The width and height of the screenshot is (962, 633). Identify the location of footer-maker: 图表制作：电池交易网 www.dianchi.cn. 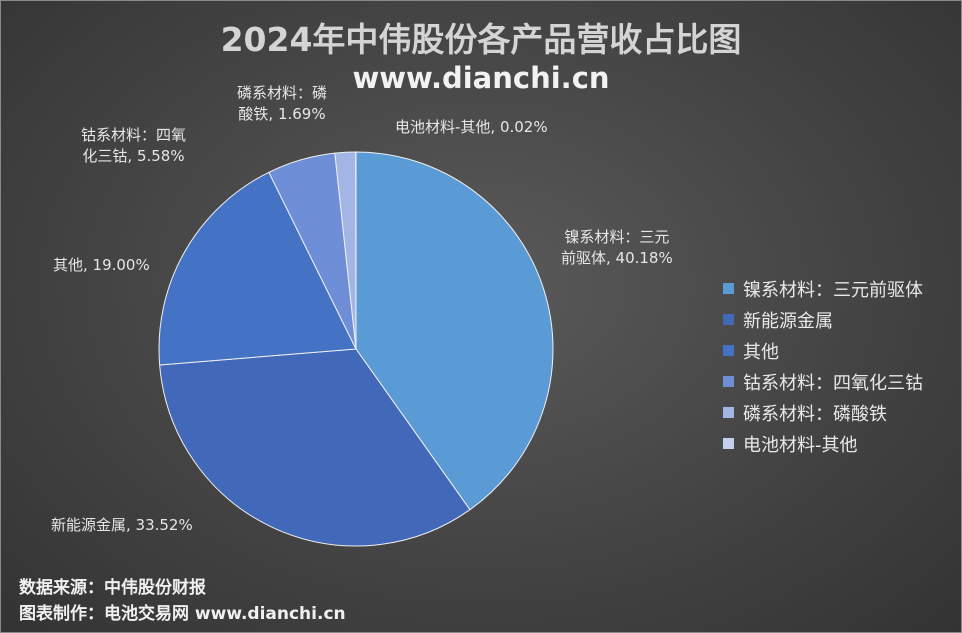
(182, 614).